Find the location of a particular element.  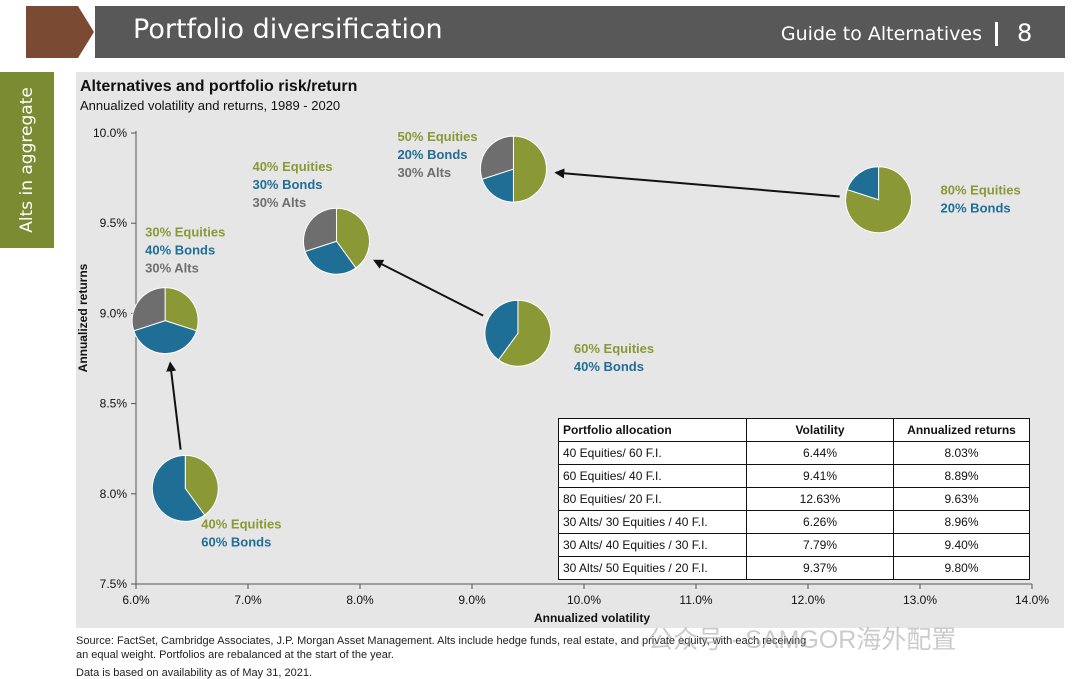

chart-title: Alternatives and portfolio risk/return is located at coordinates (219, 86).